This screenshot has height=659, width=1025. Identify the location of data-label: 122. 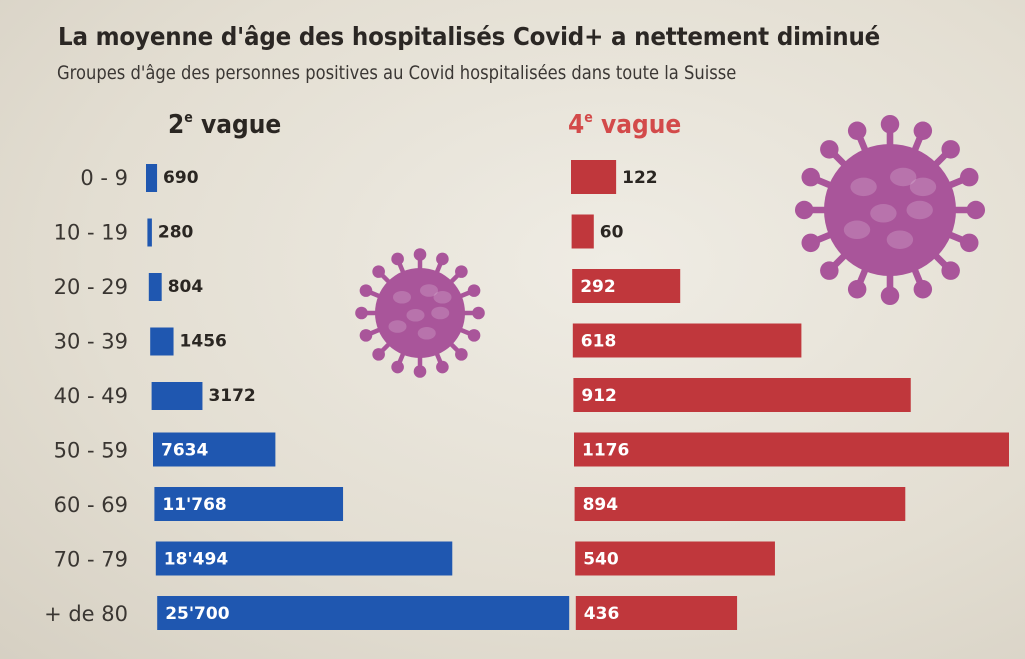
(640, 178).